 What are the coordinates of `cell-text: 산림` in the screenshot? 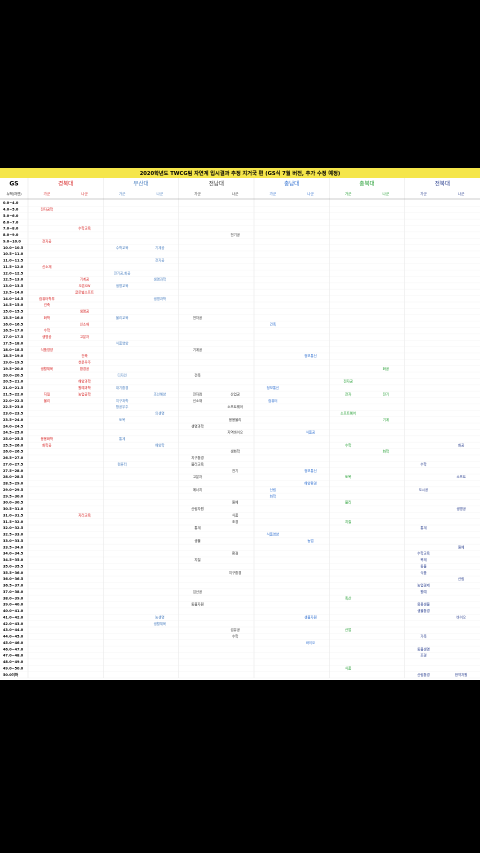 It's located at (461, 578).